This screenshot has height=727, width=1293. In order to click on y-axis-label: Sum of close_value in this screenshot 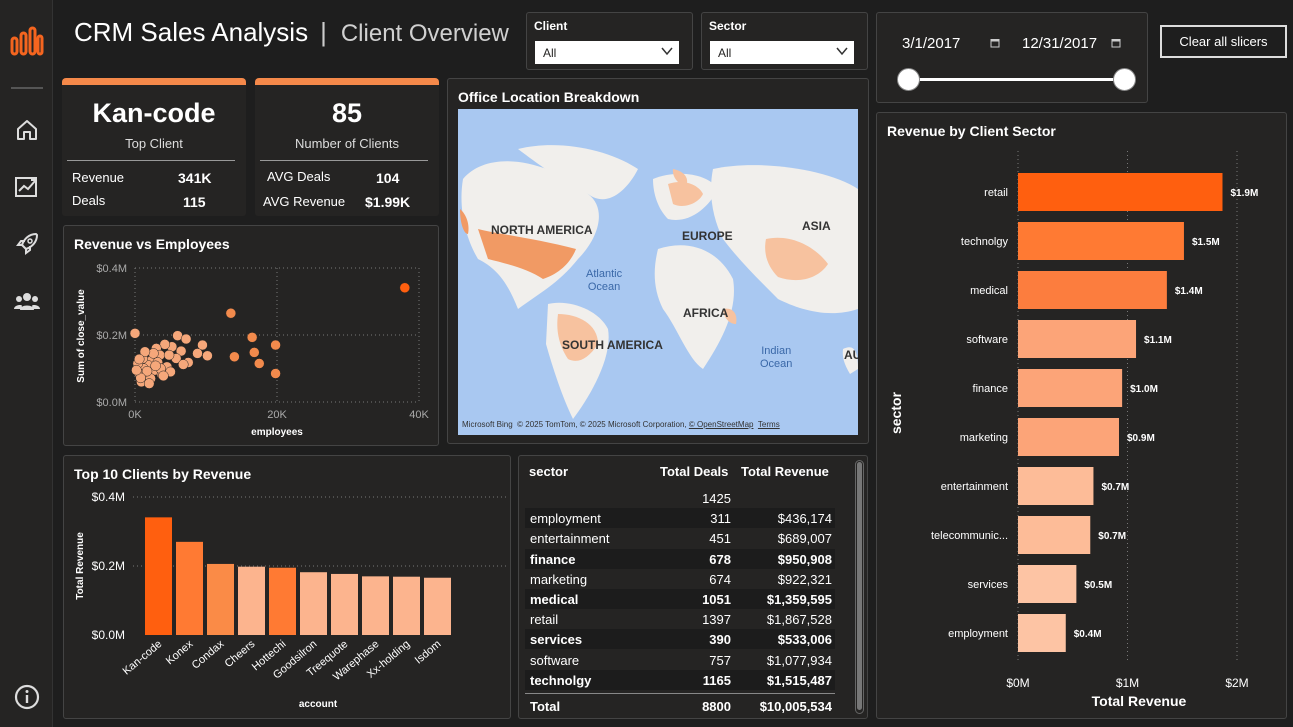, I will do `click(81, 336)`.